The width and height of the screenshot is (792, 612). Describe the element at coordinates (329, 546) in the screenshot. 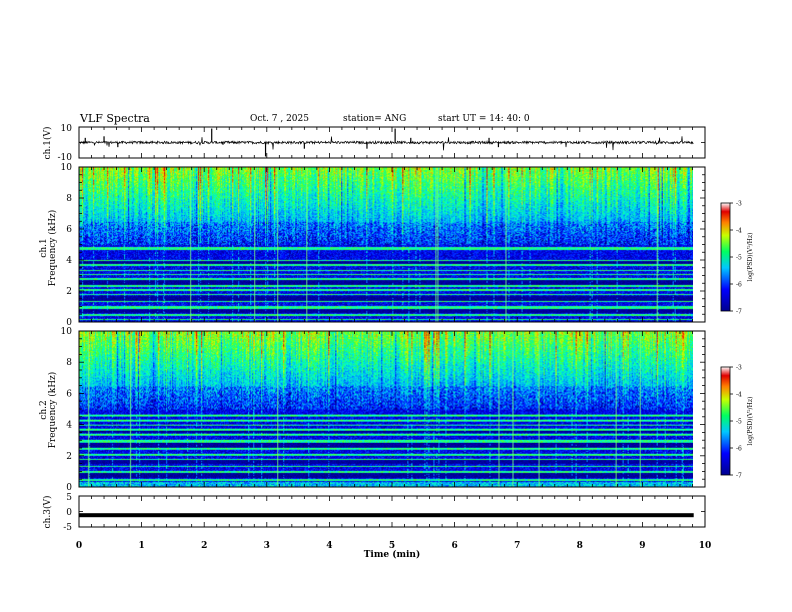

I see `x-tick-label: 4` at that location.